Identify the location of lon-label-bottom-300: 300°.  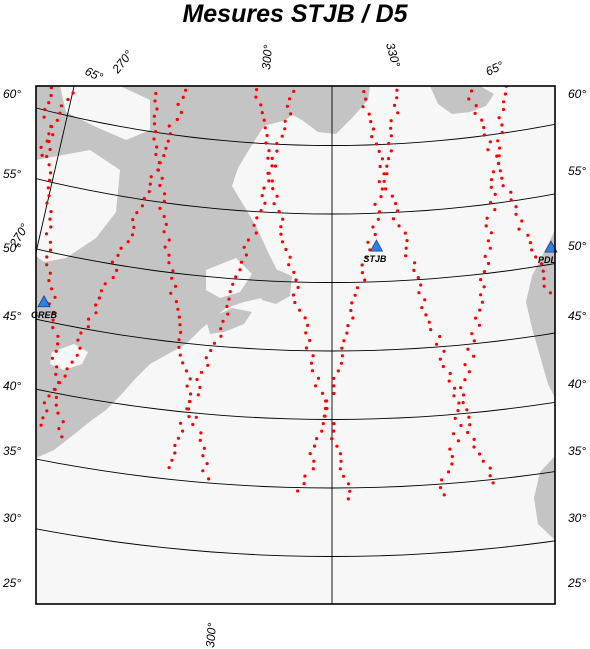
(211, 635).